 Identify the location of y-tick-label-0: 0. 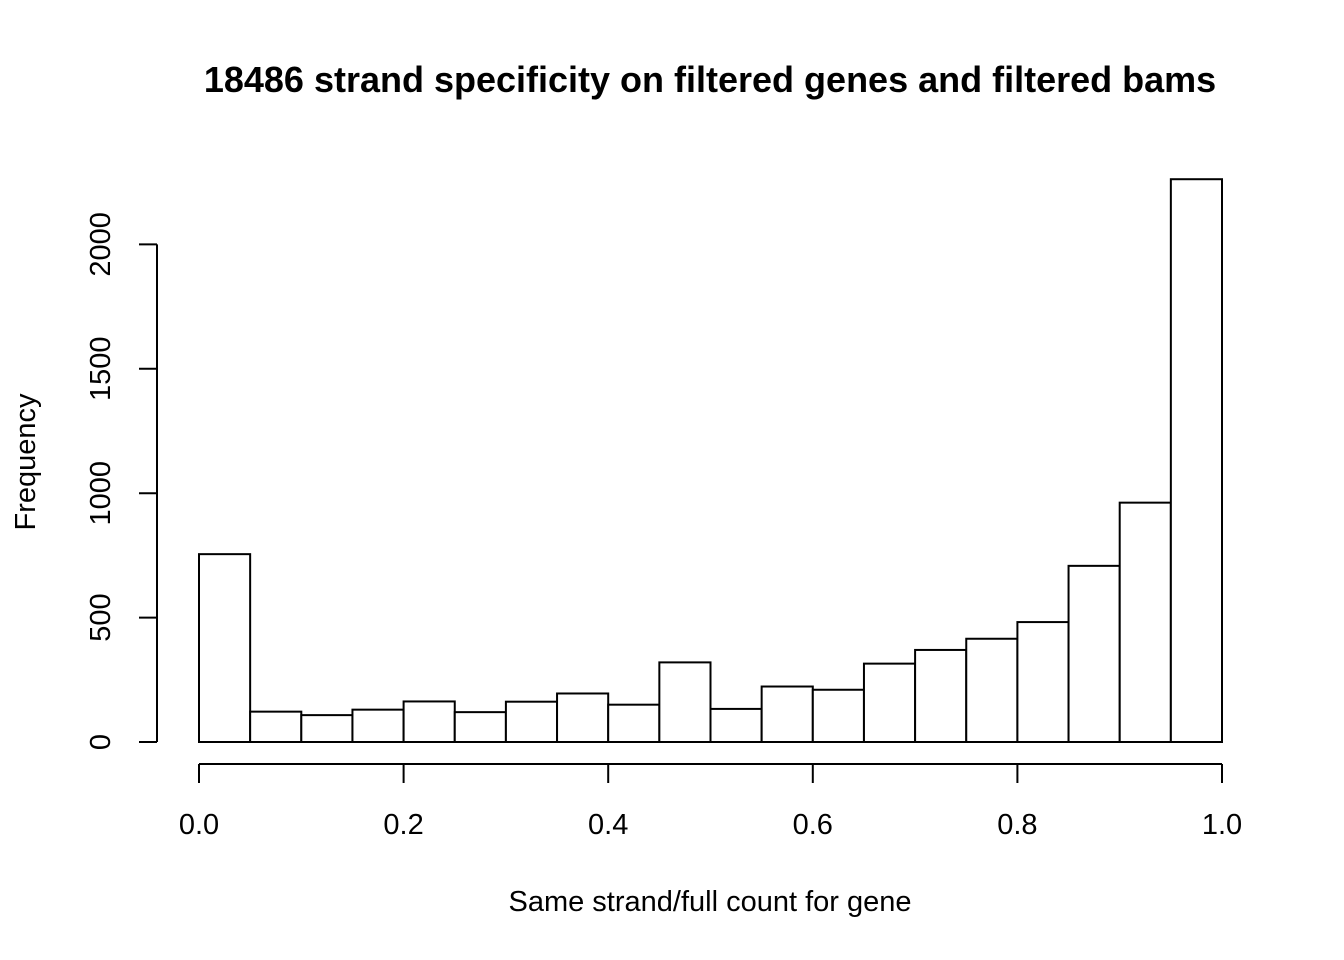
(101, 742).